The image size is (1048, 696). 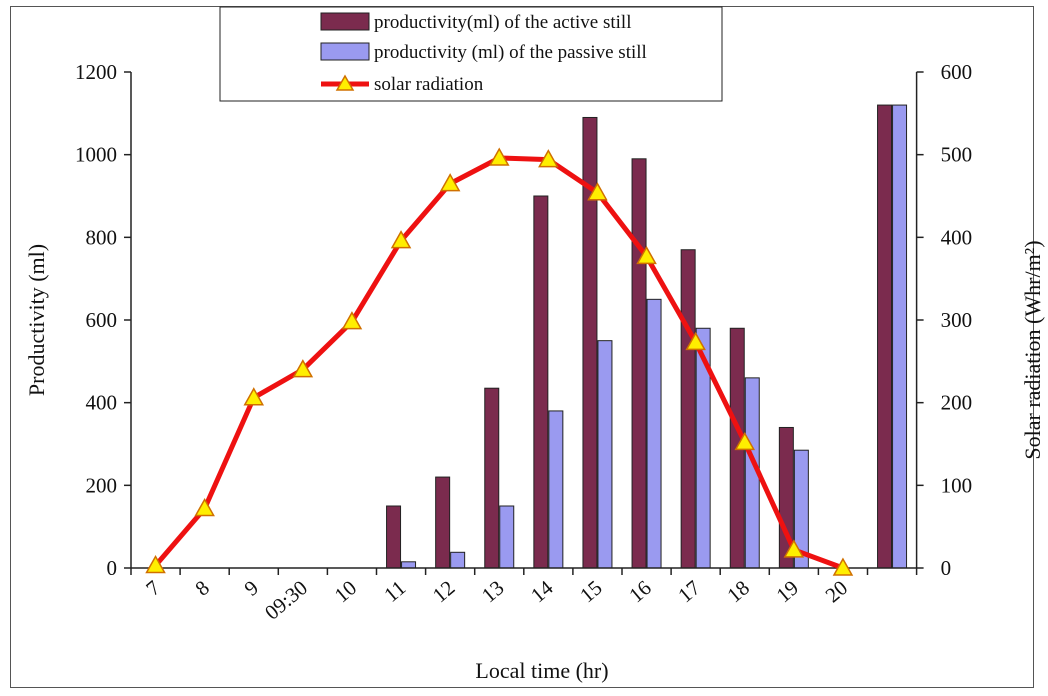 I want to click on x-tick-label: 17, so click(x=689, y=591).